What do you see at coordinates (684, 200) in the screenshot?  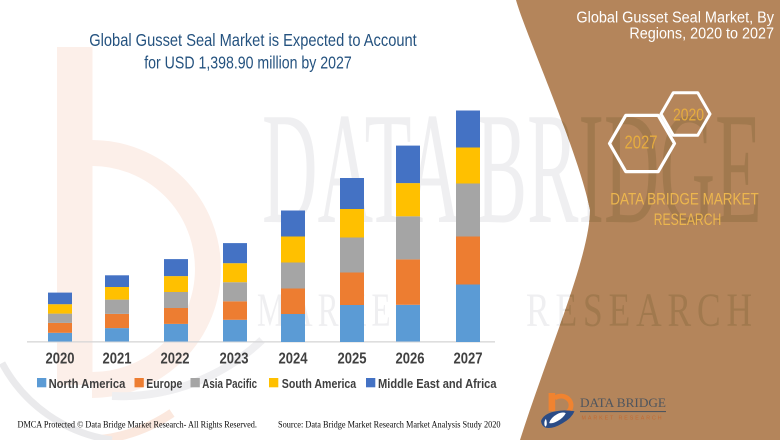 I see `svg-text: DATA BRIDGE MARKET` at bounding box center [684, 200].